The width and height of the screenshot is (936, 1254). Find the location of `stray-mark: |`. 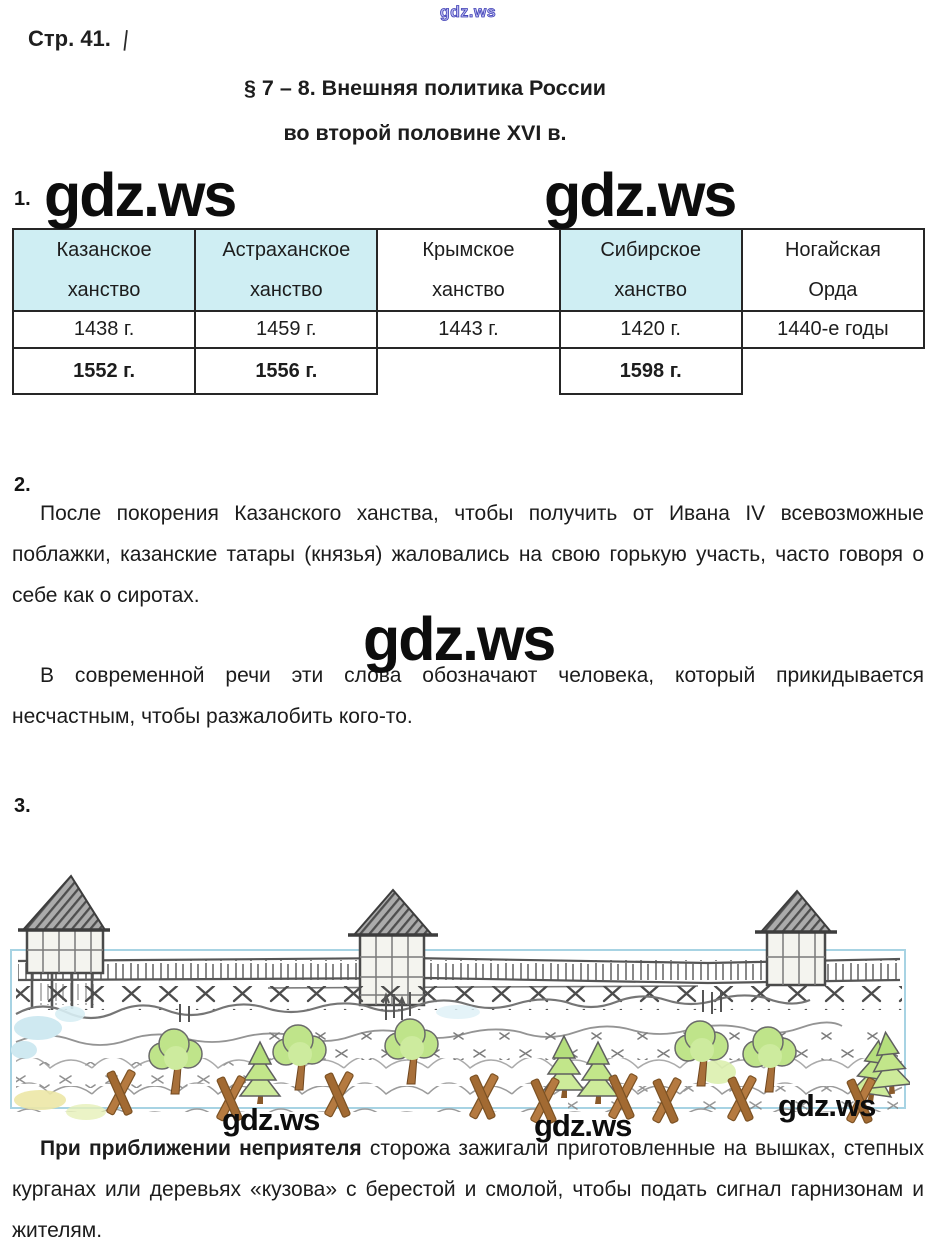

stray-mark: | is located at coordinates (126, 38).